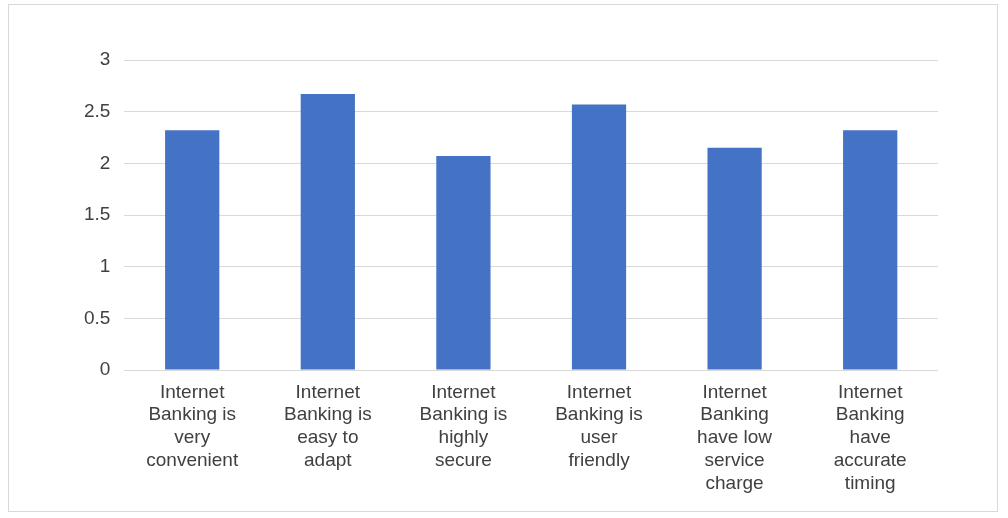  Describe the element at coordinates (870, 436) in the screenshot. I see `x-tick-label: Internet Banking have accurate timing` at that location.